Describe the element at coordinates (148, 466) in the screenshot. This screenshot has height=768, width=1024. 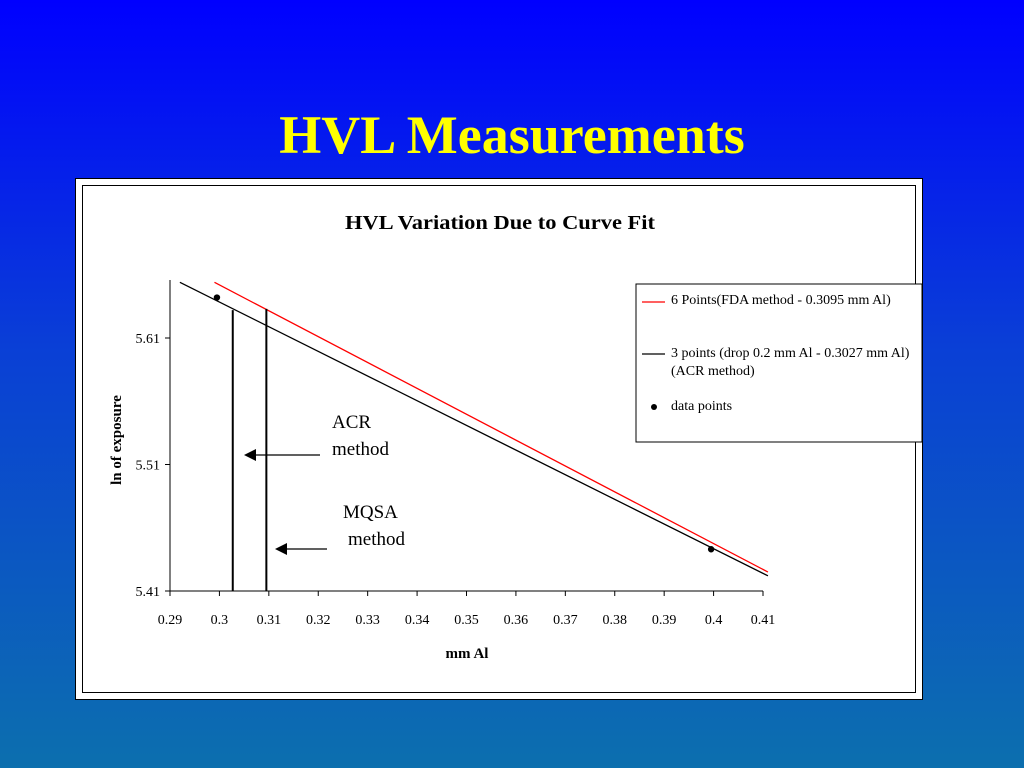
I see `y-tick-label-1: 5.51` at that location.